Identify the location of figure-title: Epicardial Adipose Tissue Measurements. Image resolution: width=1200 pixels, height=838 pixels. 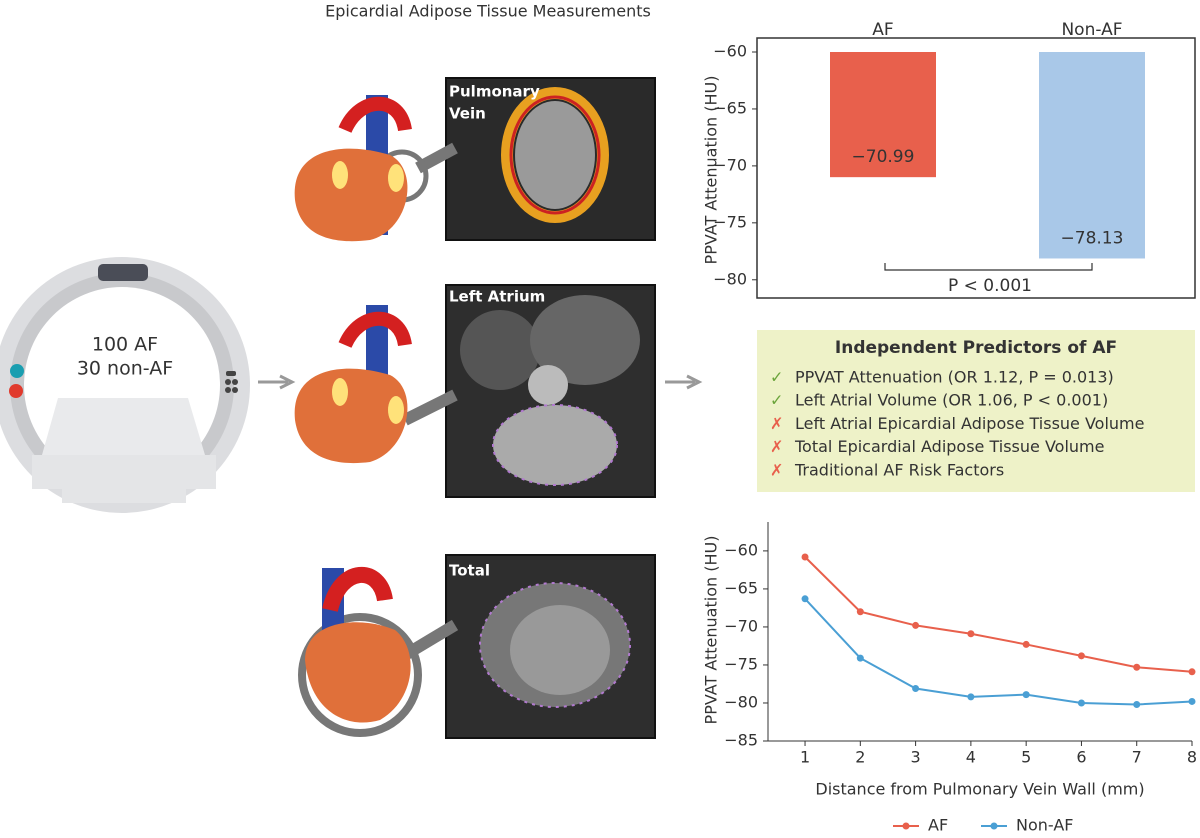
(488, 11).